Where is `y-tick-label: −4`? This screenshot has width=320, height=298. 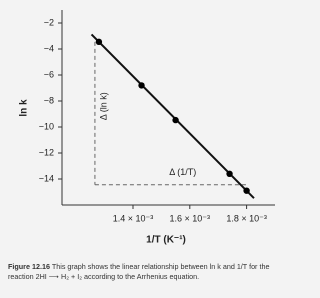 y-tick-label: −4 is located at coordinates (49, 48).